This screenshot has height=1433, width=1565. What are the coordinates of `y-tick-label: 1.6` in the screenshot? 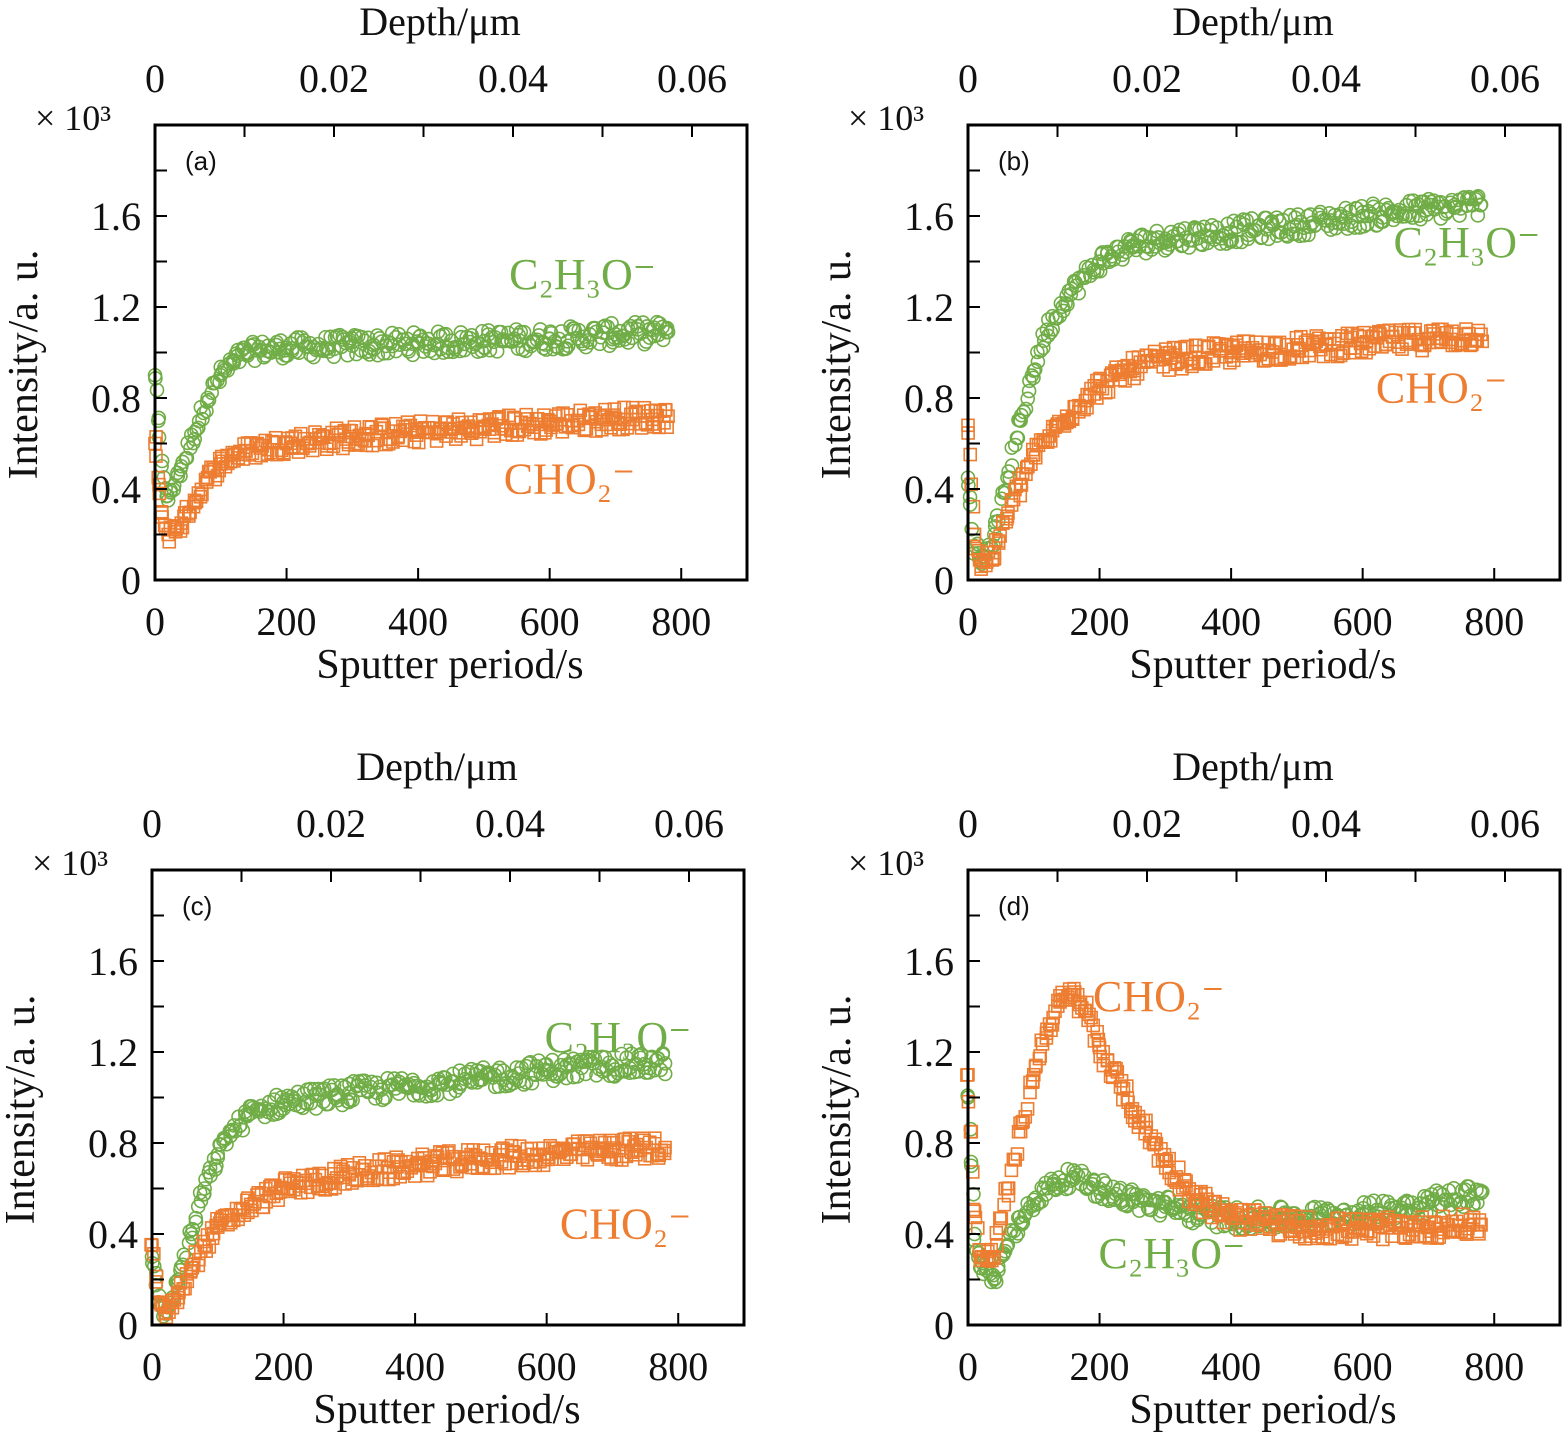 It's located at (113, 961).